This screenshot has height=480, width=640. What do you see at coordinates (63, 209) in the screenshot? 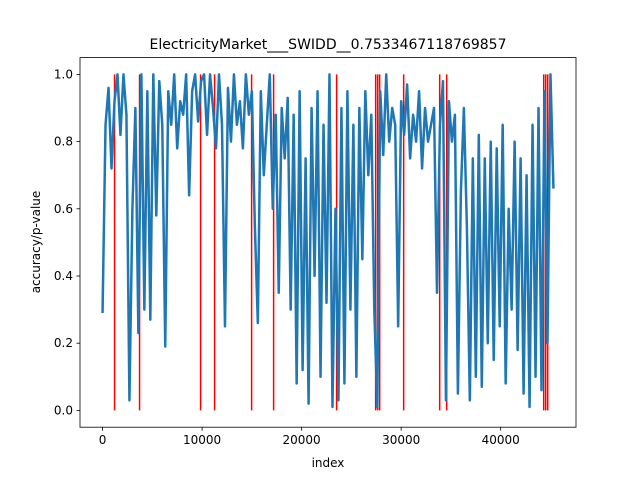
I see `y-tick-label: 0.6` at bounding box center [63, 209].